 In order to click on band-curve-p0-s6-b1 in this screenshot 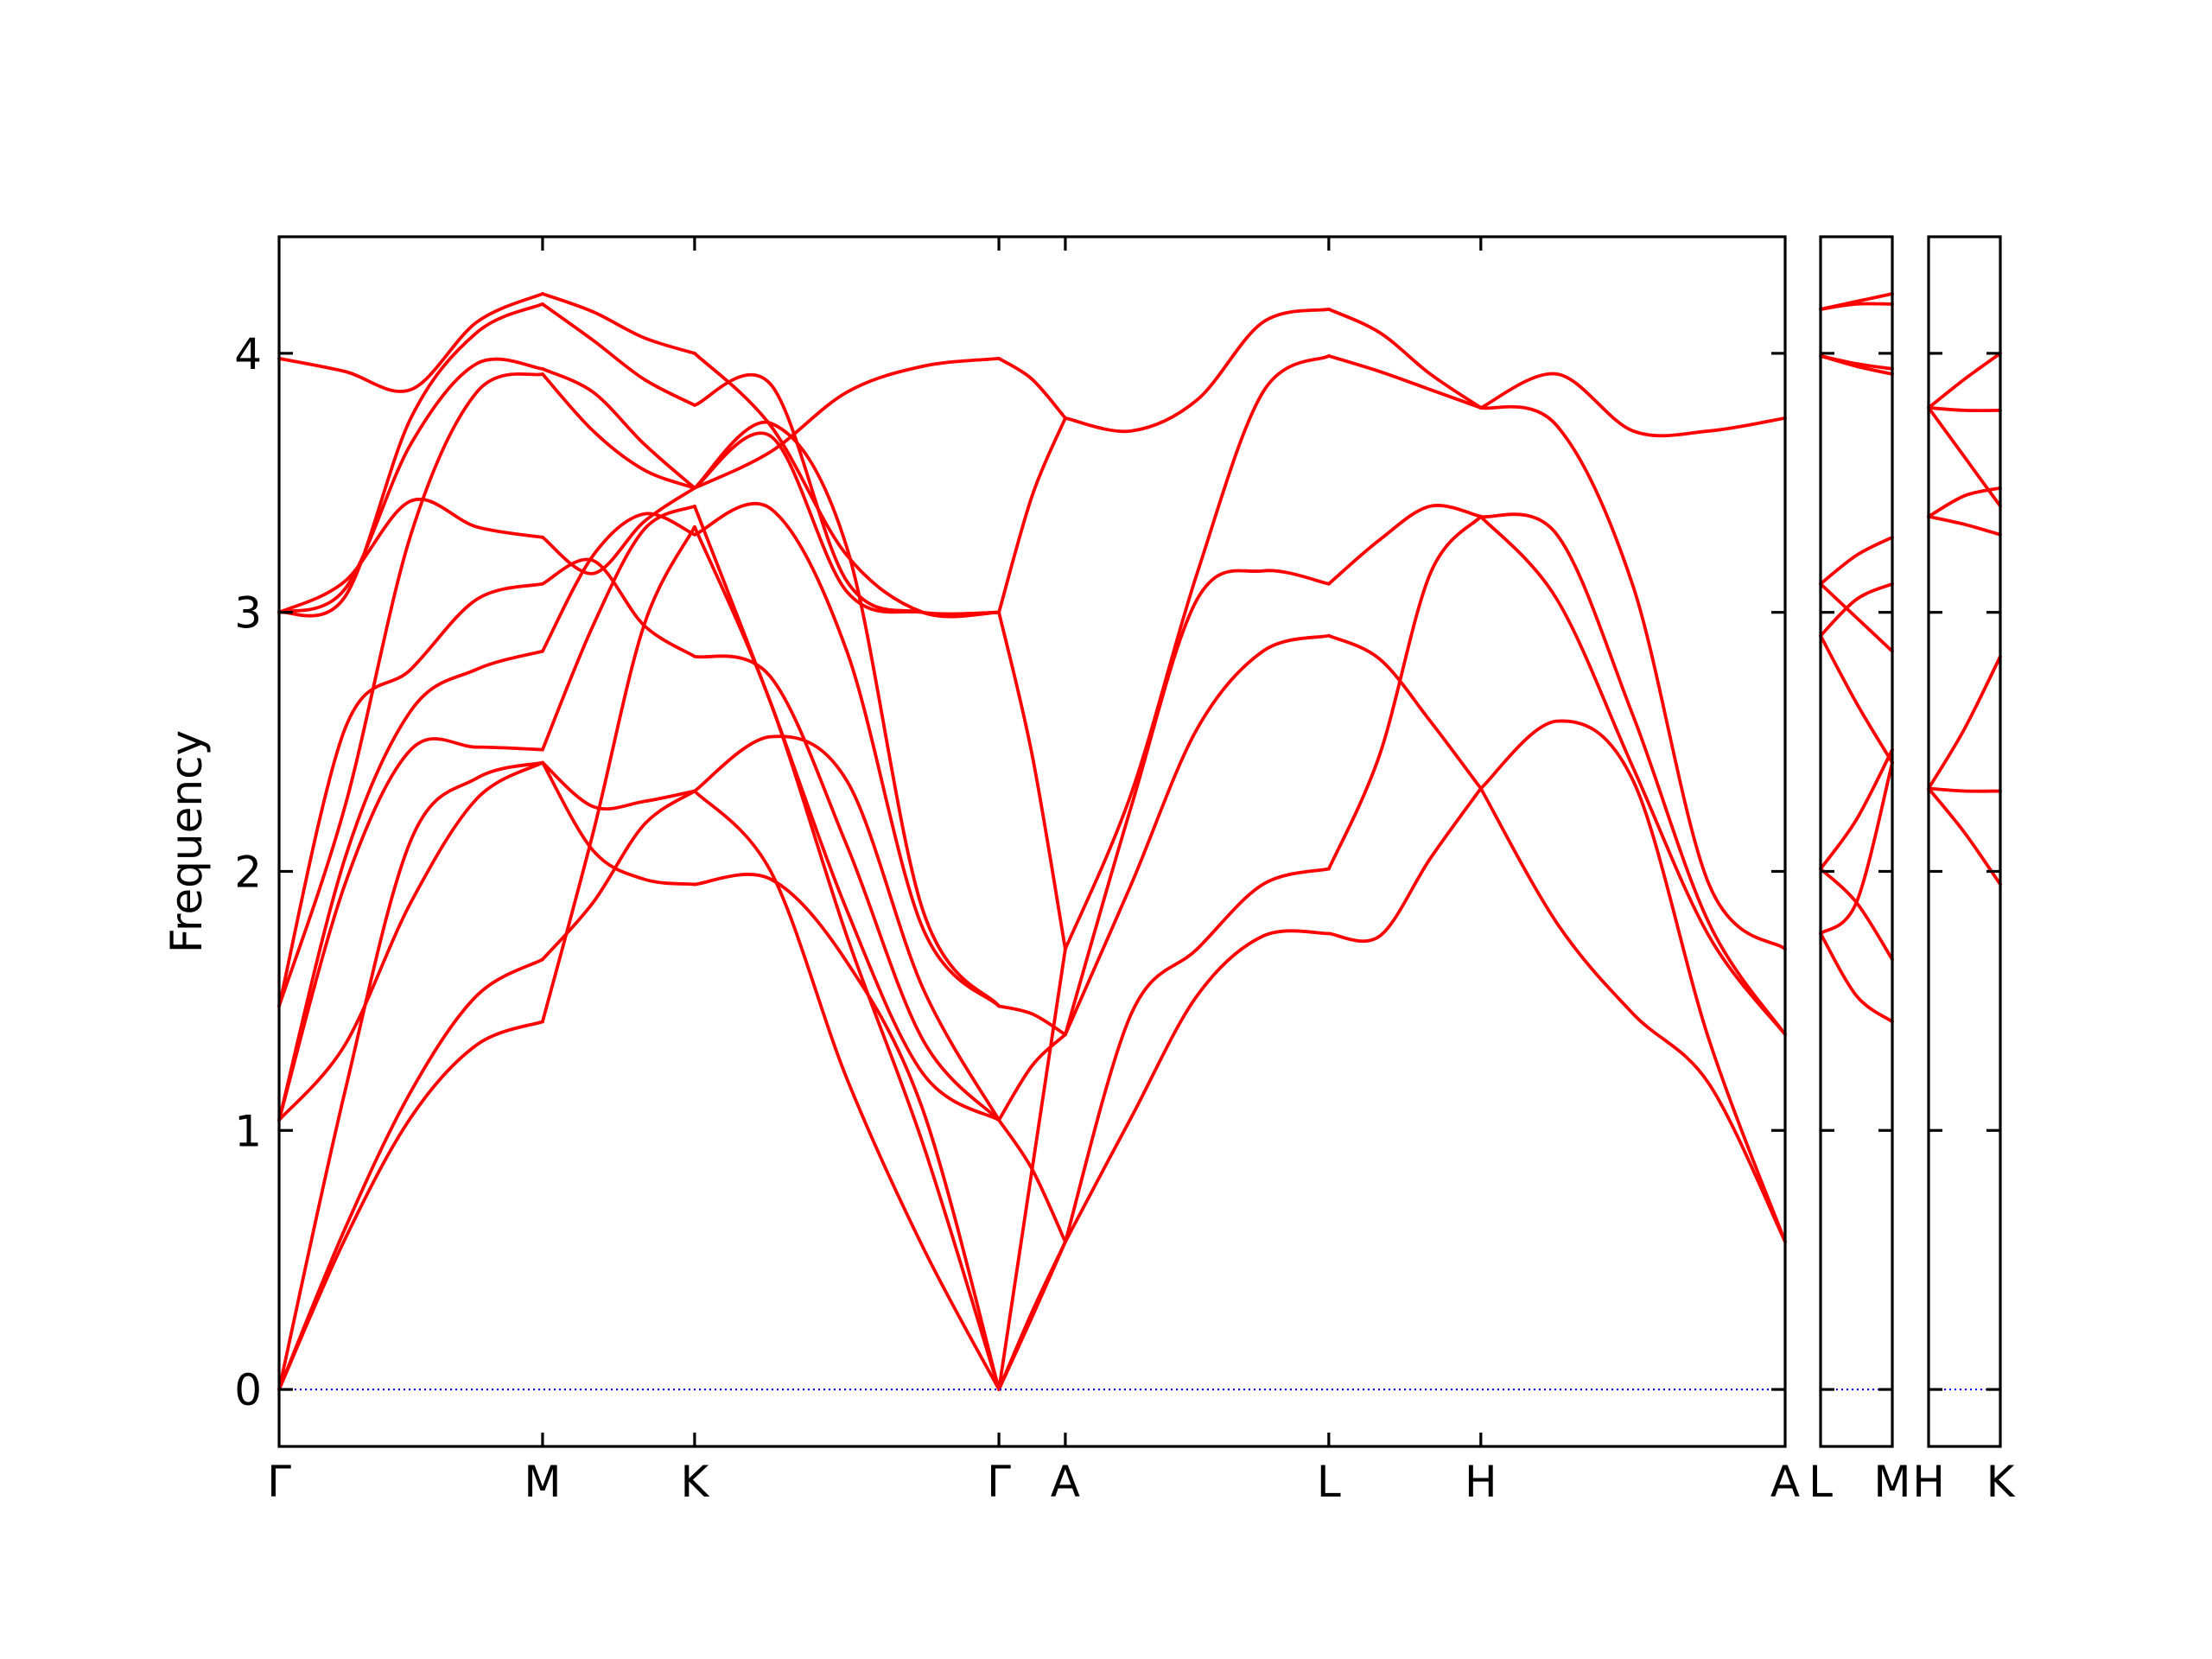, I will do `click(1632, 982)`.